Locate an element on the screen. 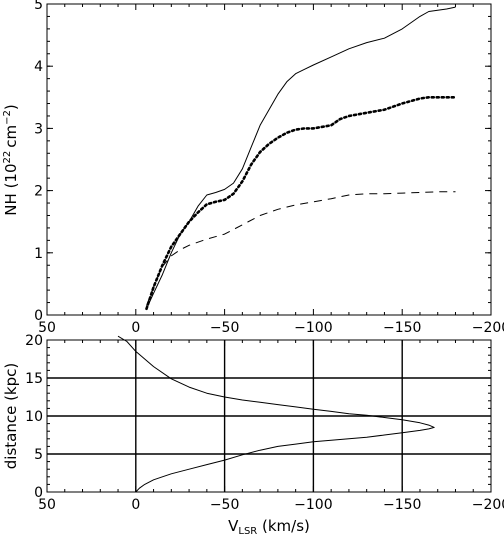 This screenshot has height=537, width=504. distance-x-tick-label: −100 is located at coordinates (313, 505).